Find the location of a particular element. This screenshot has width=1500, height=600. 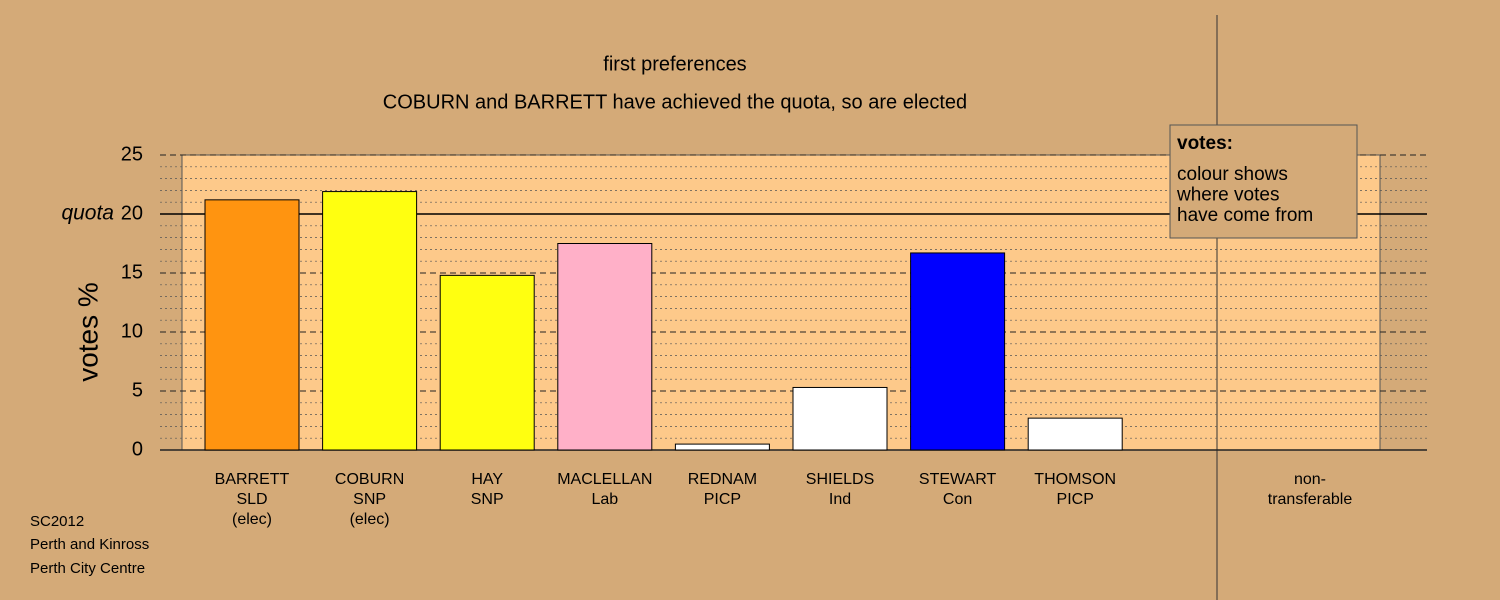

y-axis-label: votes % is located at coordinates (87, 332).